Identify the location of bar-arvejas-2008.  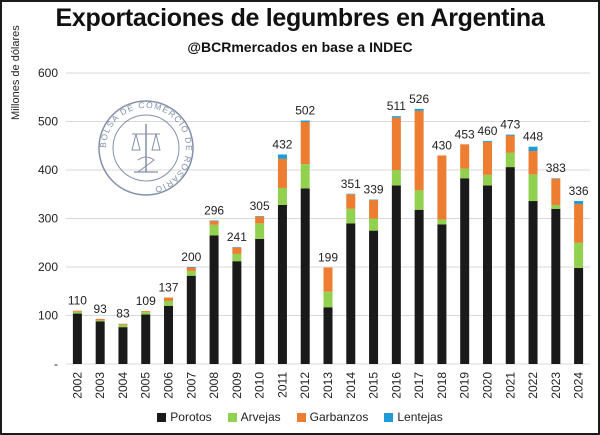
(214, 230).